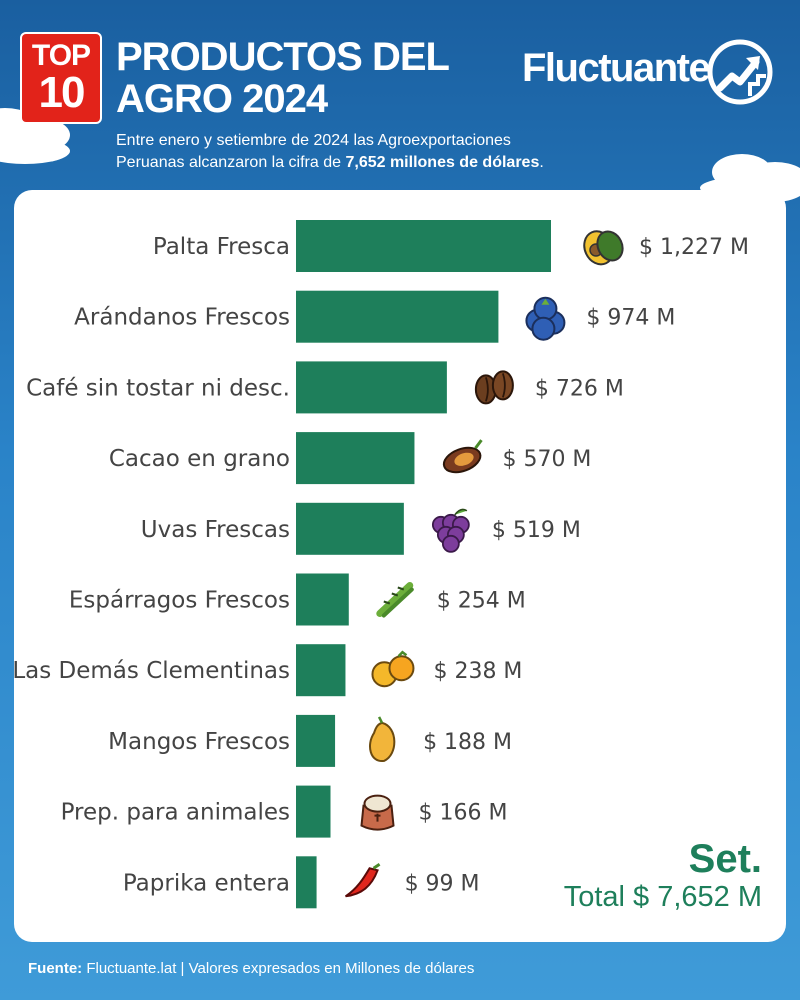 The image size is (800, 1000). I want to click on category-label: Espárragos Frescos, so click(179, 601).